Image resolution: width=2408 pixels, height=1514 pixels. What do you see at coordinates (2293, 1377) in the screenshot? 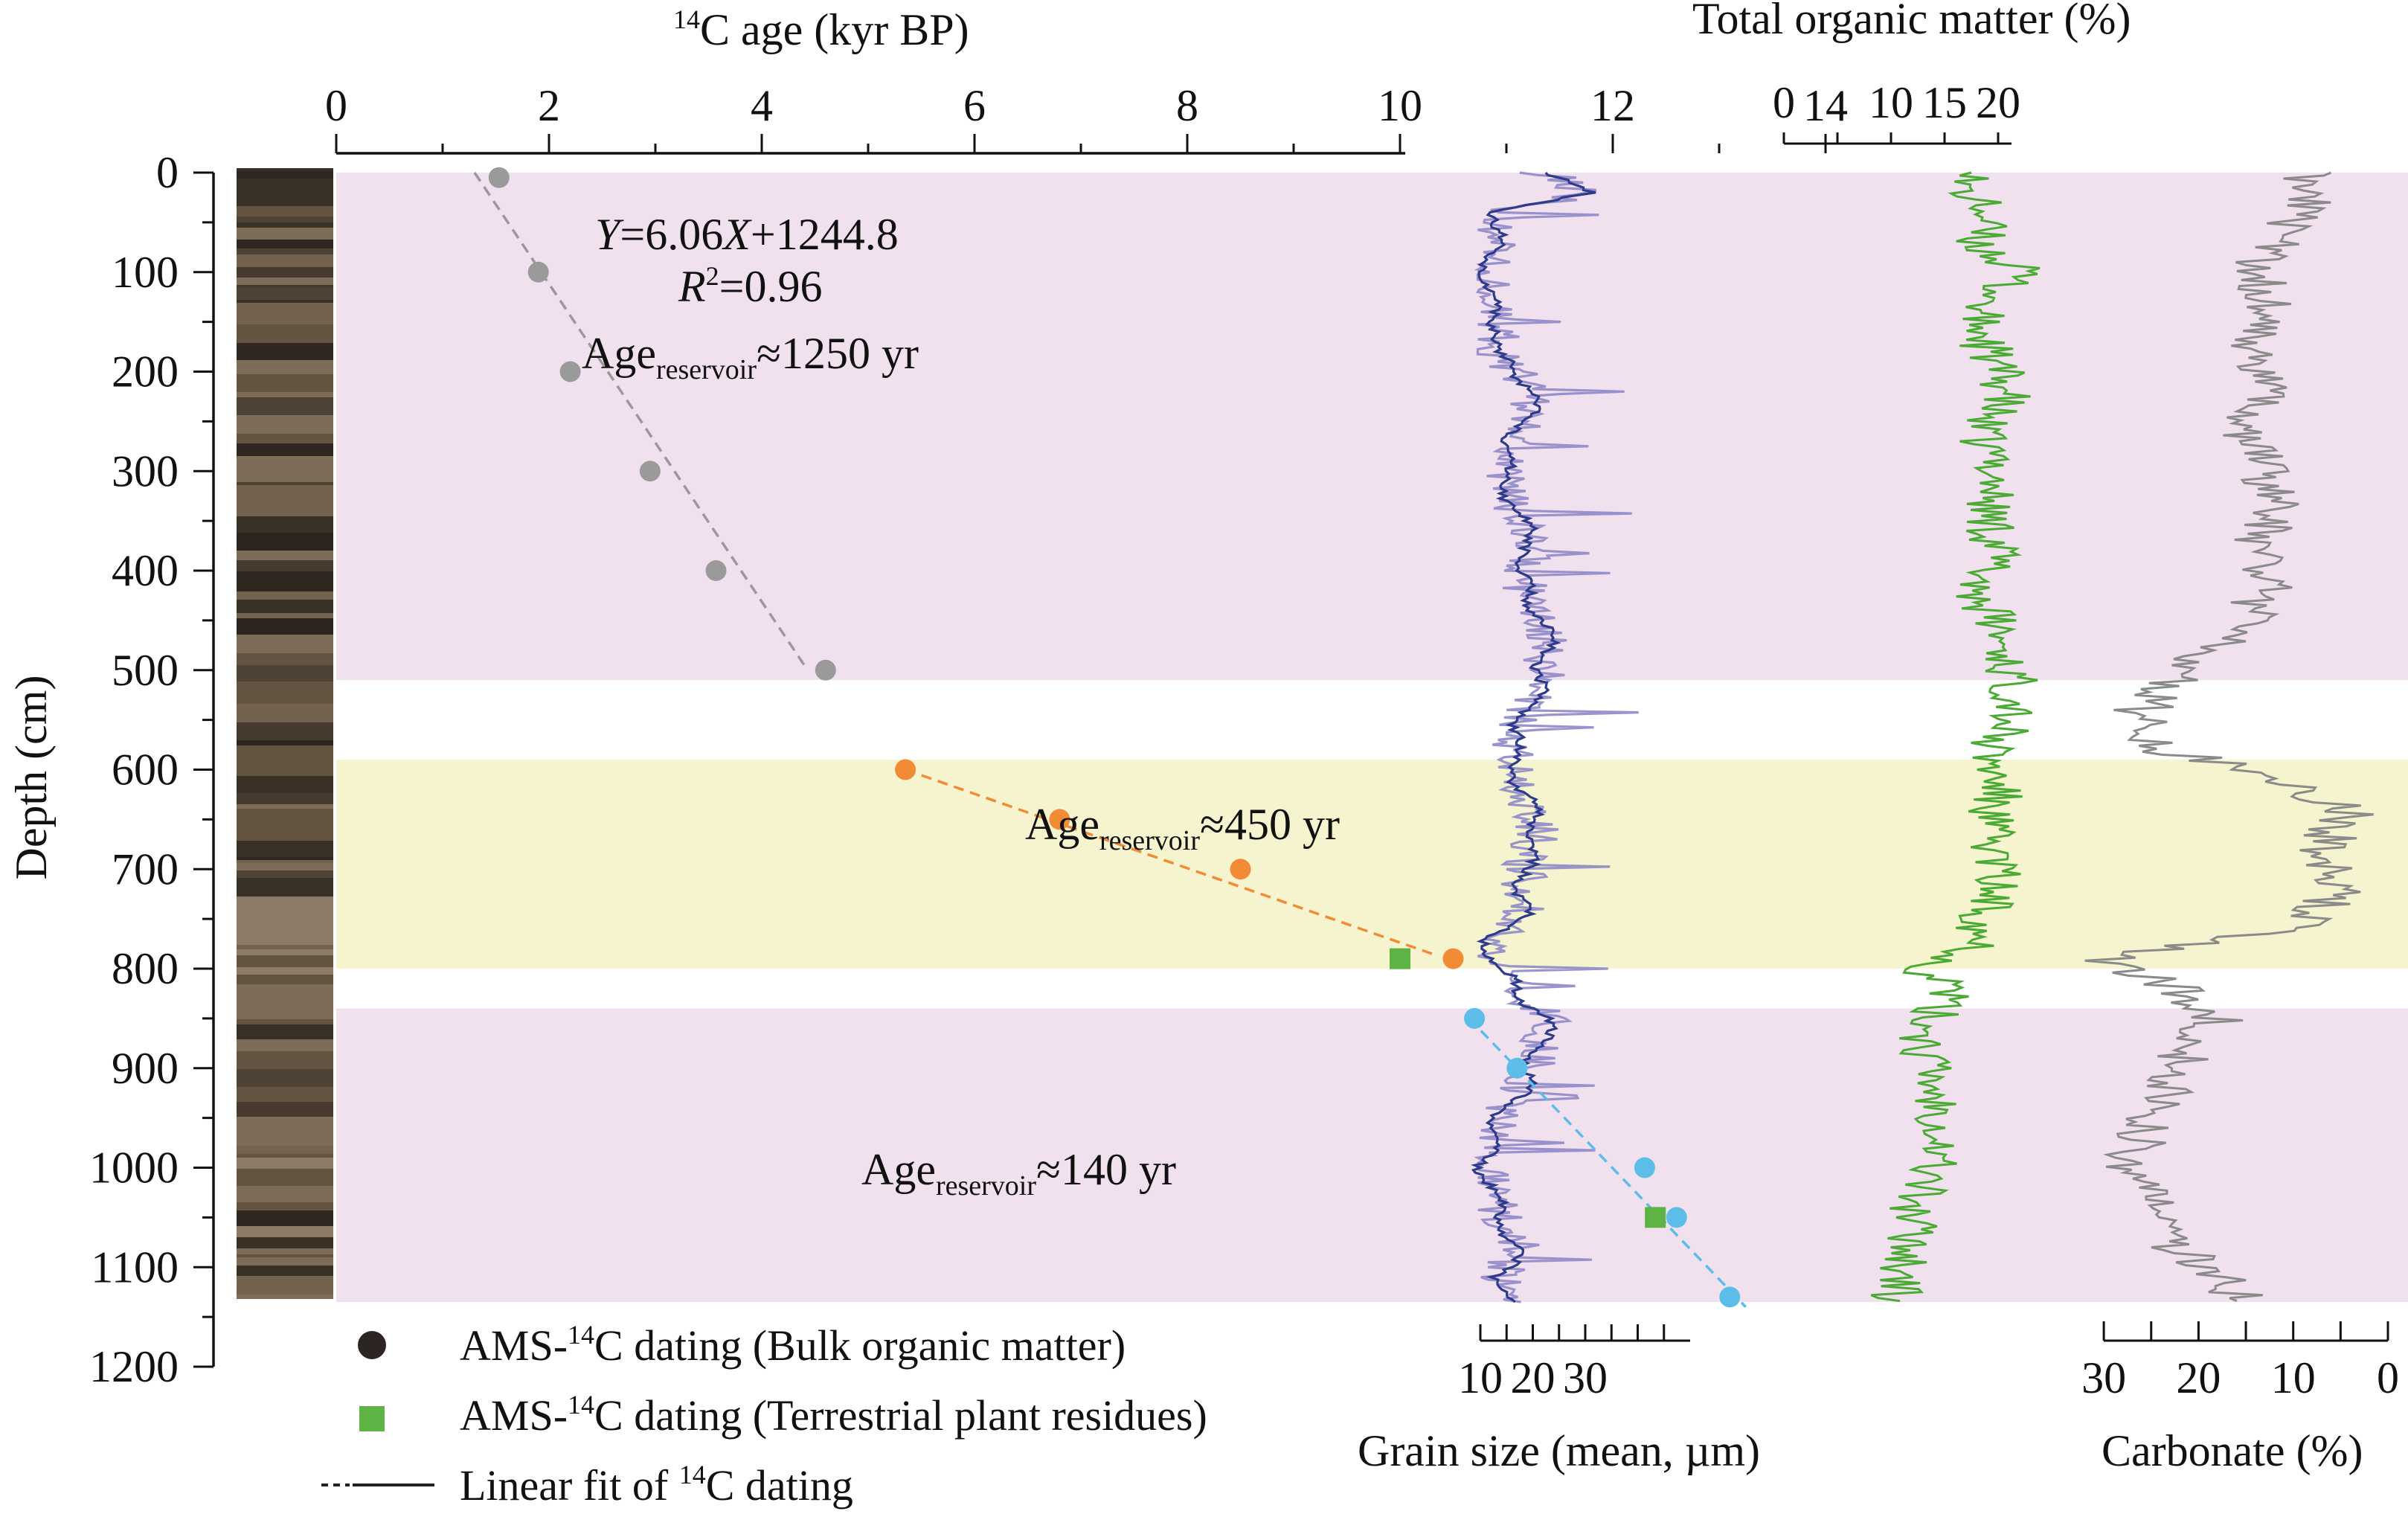
I see `carbonate-tick-label: 10` at bounding box center [2293, 1377].